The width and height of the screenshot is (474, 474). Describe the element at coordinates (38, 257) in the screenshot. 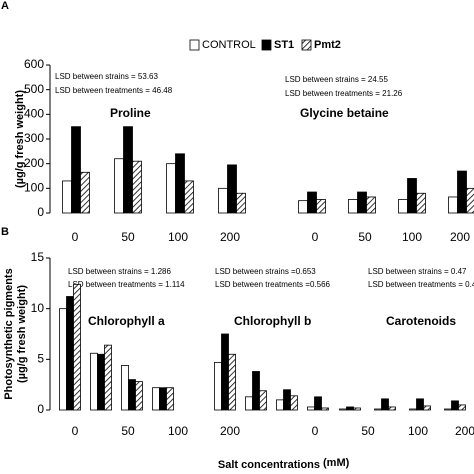

I see `y-tick-label: 15` at that location.